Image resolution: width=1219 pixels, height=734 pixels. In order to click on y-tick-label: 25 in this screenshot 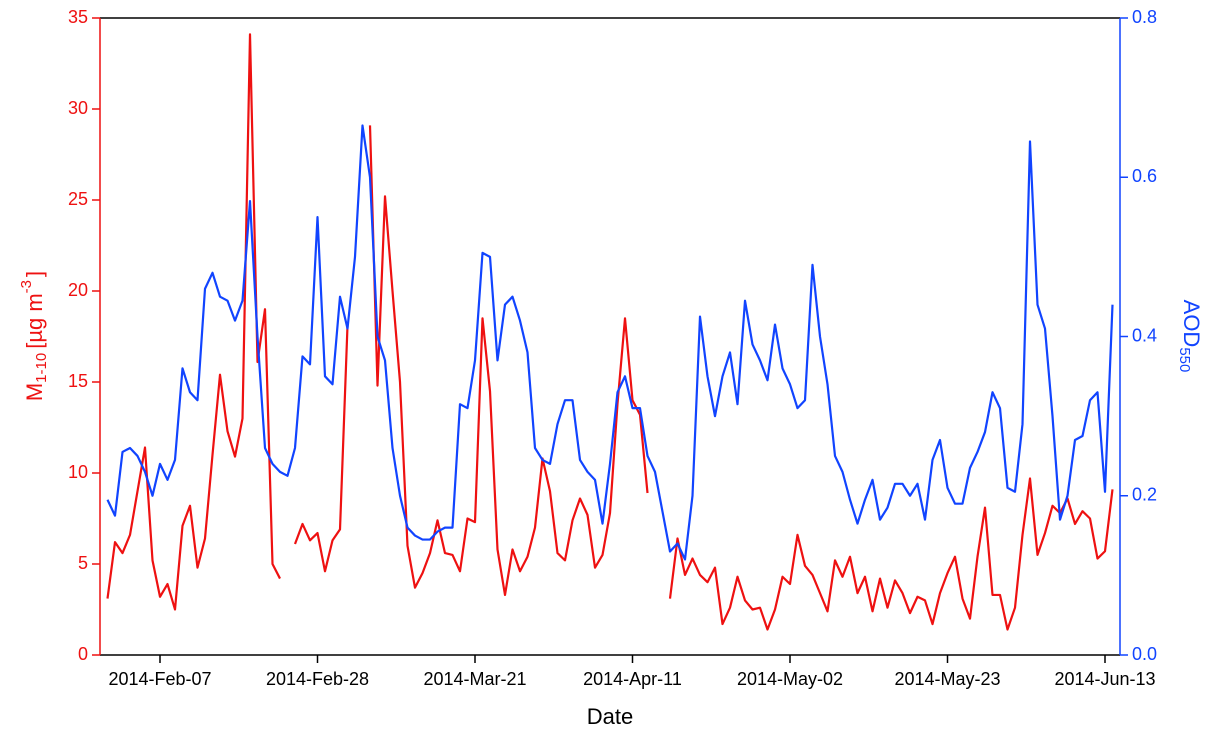, I will do `click(78, 199)`.